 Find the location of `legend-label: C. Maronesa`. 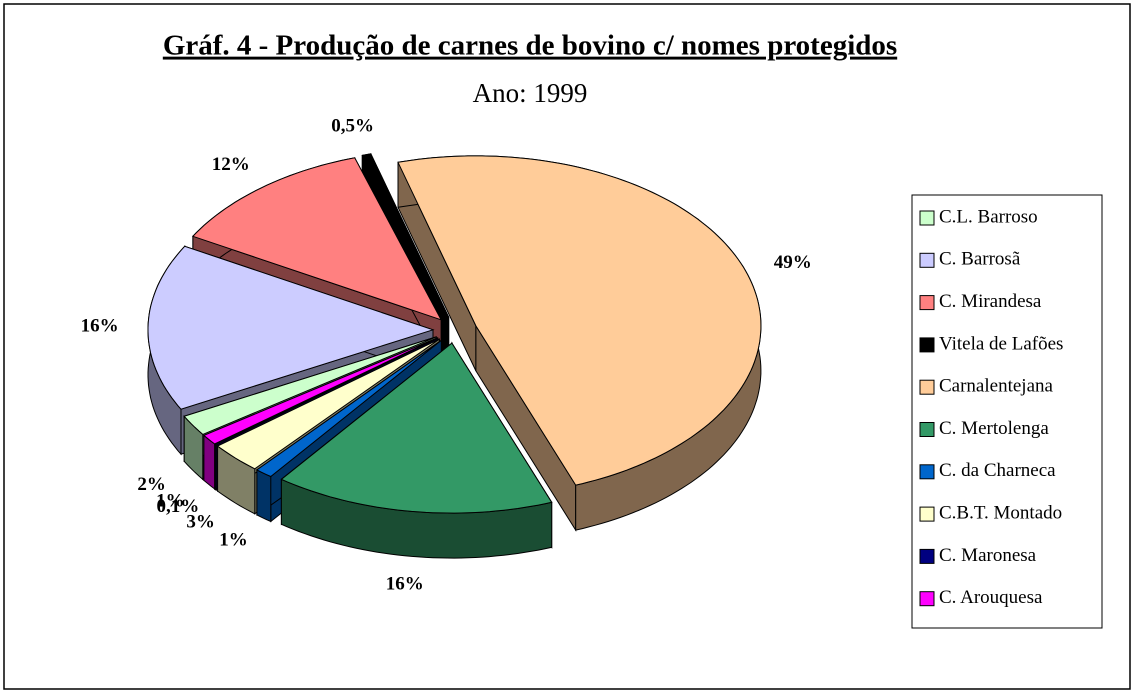

legend-label: C. Maronesa is located at coordinates (988, 555).